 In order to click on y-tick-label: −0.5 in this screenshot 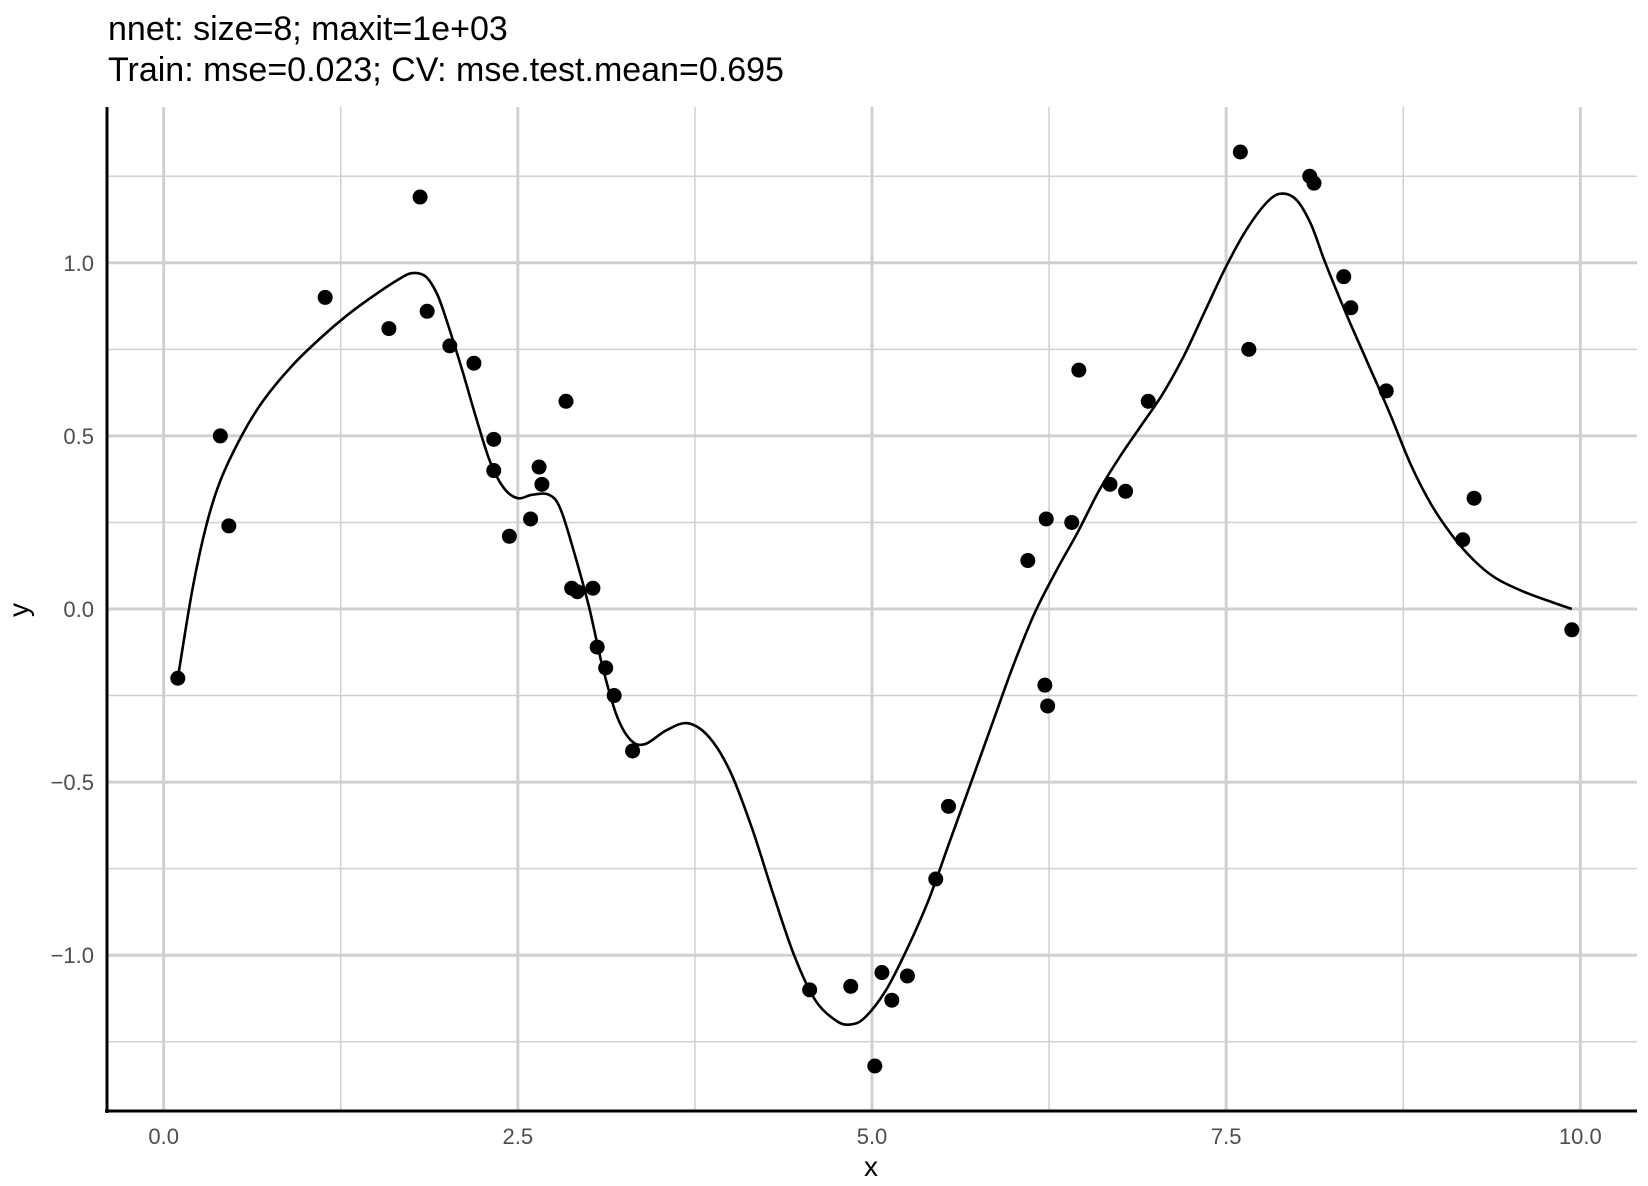, I will do `click(72, 782)`.